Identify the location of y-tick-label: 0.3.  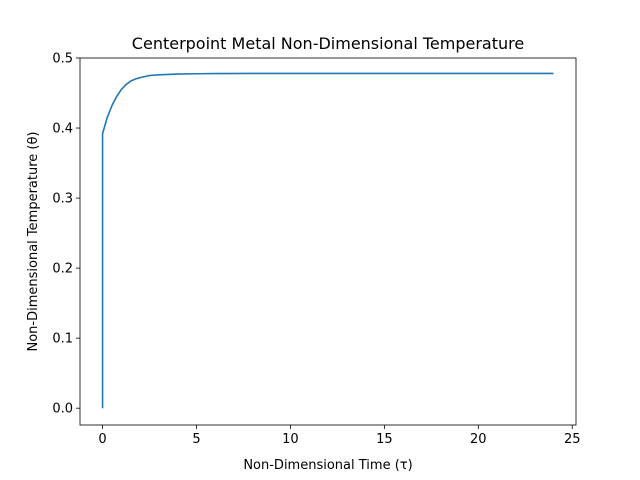
(62, 199).